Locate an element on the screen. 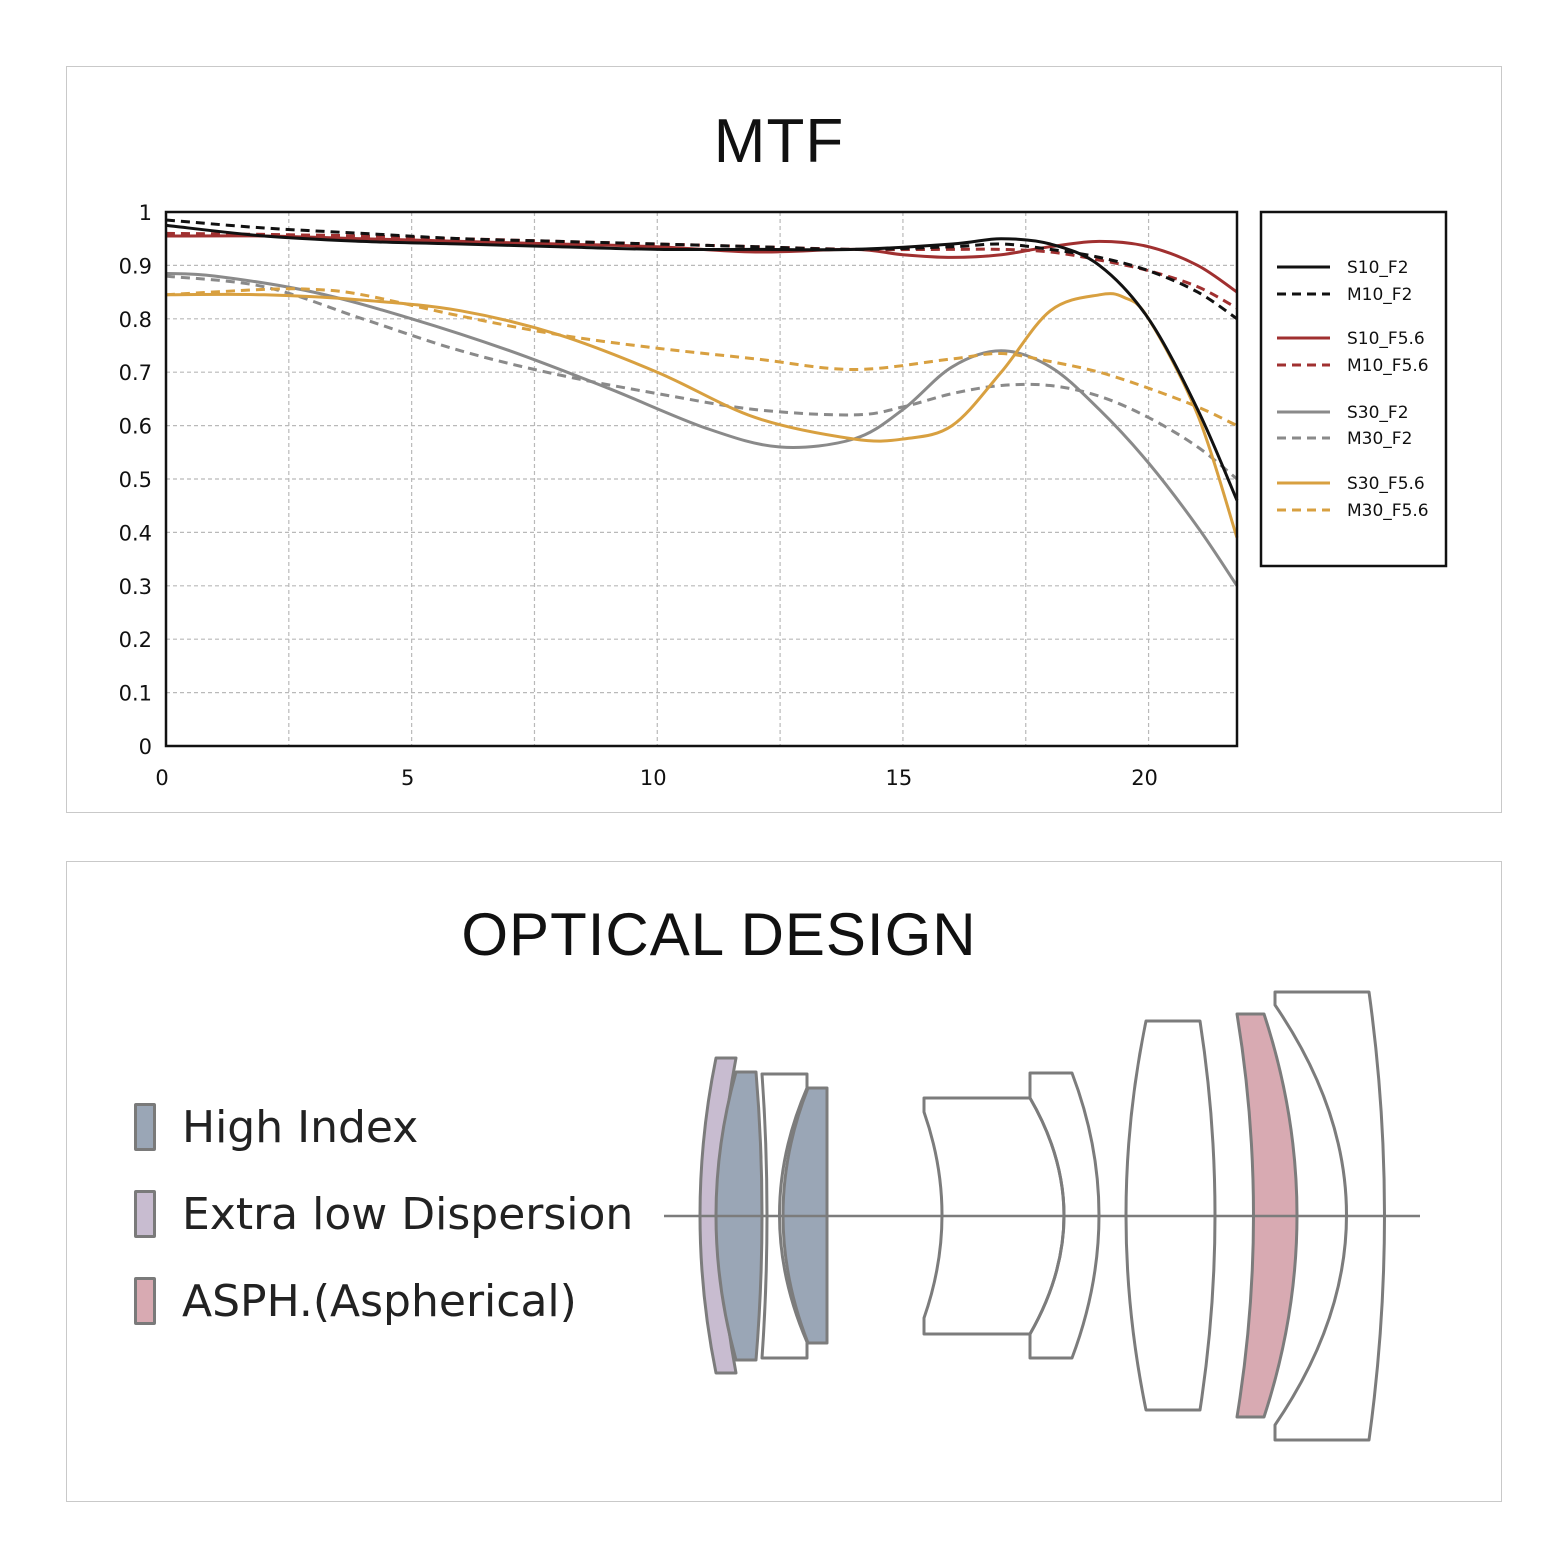  legend-box is located at coordinates (1353, 389).